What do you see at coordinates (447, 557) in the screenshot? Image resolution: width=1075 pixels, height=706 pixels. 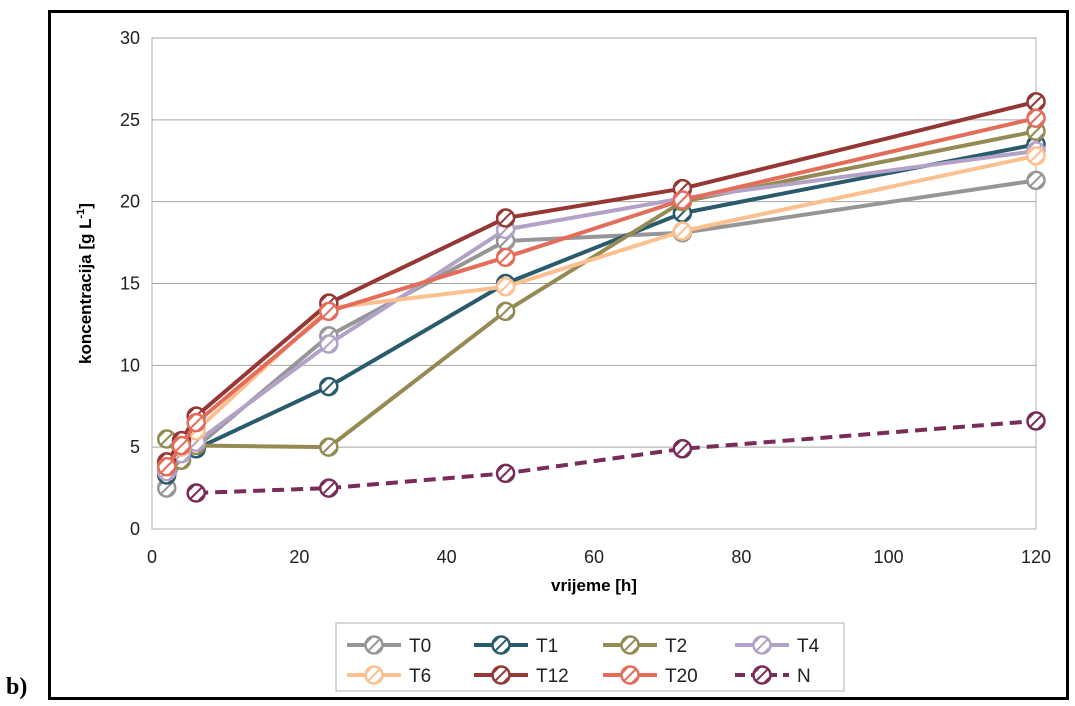 I see `x-tick-label: 40` at bounding box center [447, 557].